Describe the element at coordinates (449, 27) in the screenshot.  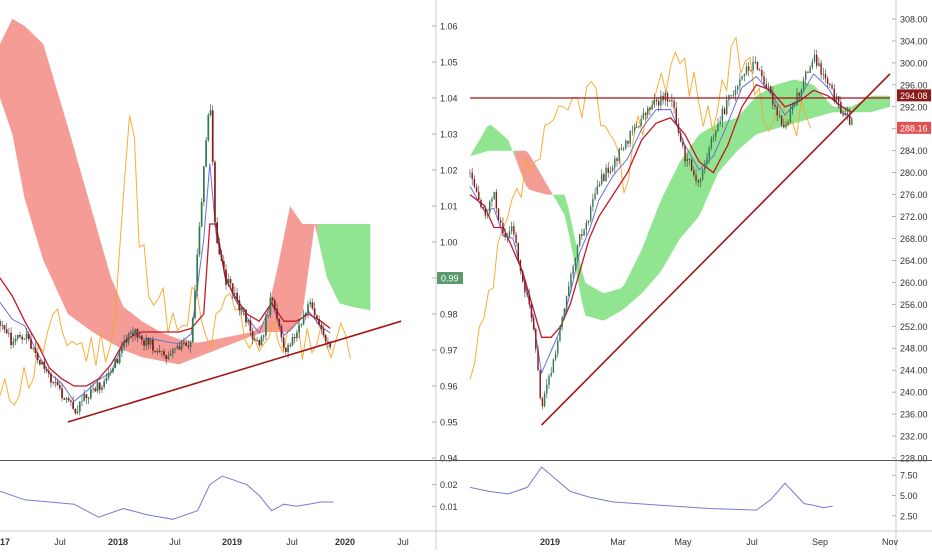
I see `y-tick-label: 1.06` at that location.